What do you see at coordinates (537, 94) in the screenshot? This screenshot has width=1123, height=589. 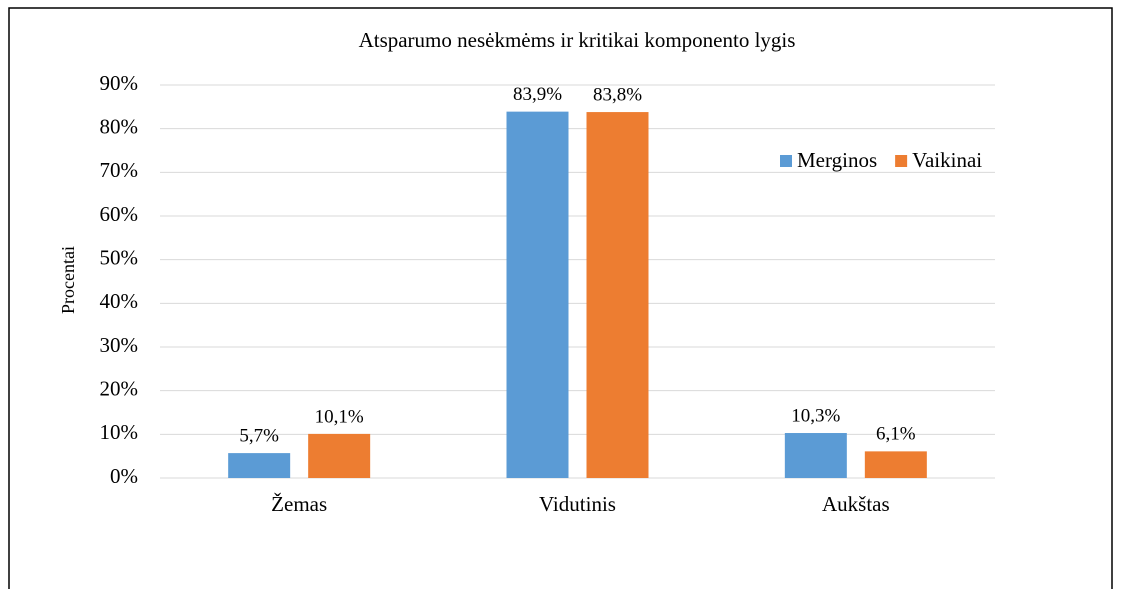 I see `data-label: 83,9%` at bounding box center [537, 94].